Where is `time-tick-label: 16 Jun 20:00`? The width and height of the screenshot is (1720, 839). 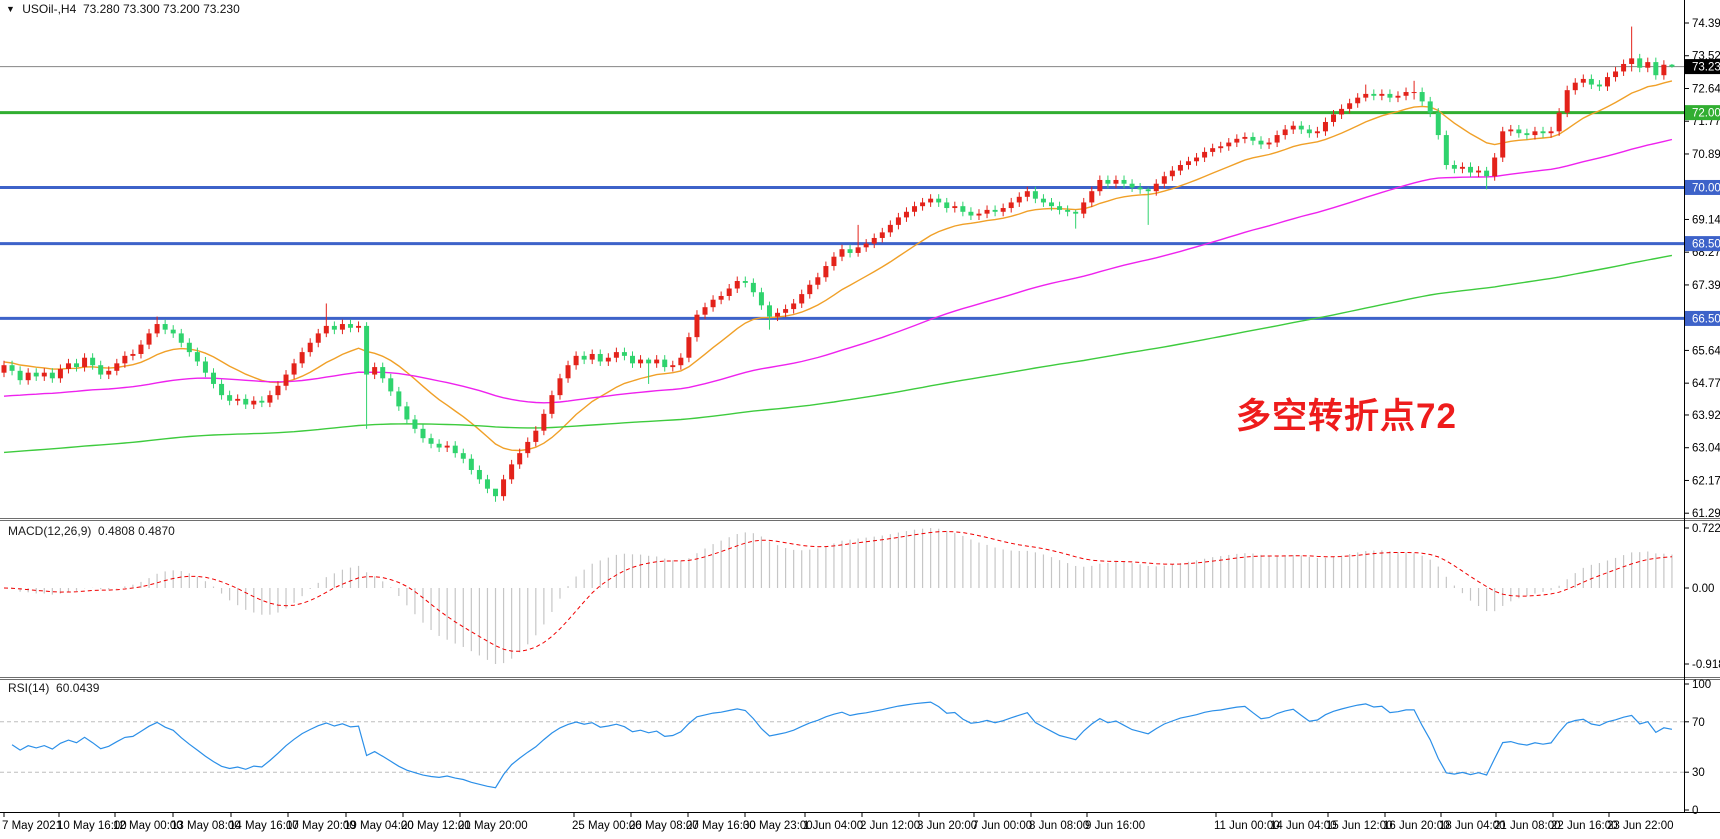
time-tick-label: 16 Jun 20:00 is located at coordinates (1416, 826).